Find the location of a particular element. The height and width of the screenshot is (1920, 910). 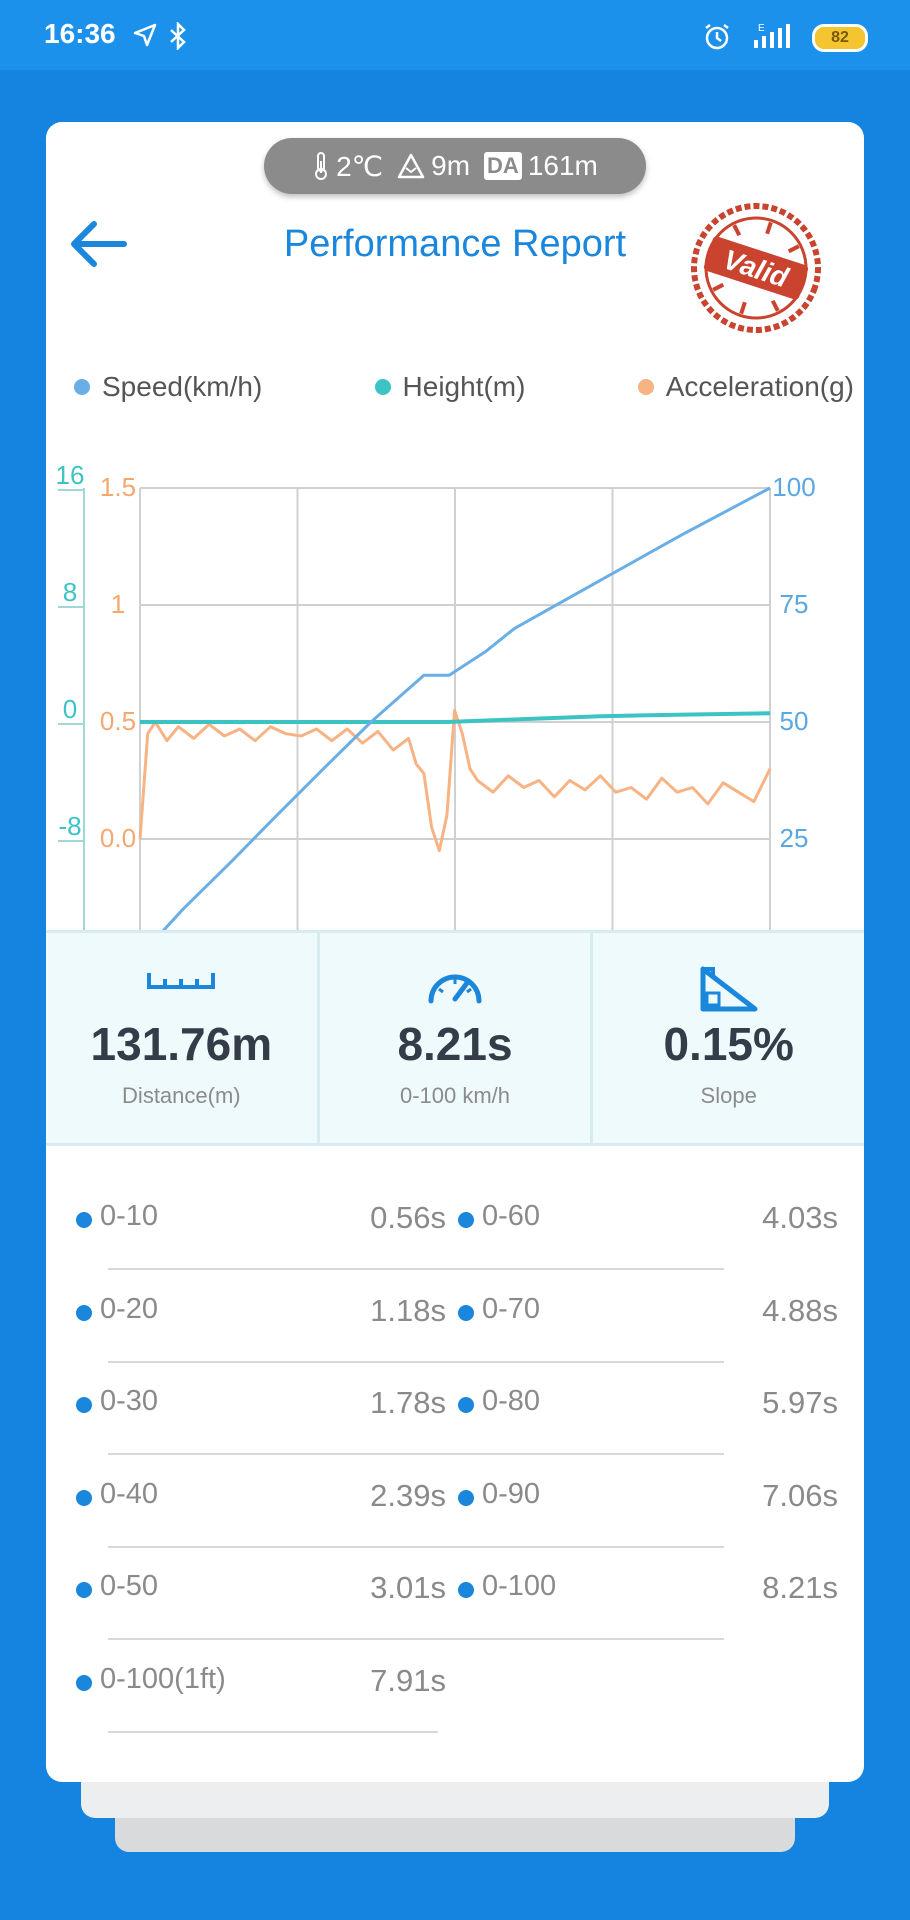

split-row: 0-70 4.88s is located at coordinates (633, 1321).